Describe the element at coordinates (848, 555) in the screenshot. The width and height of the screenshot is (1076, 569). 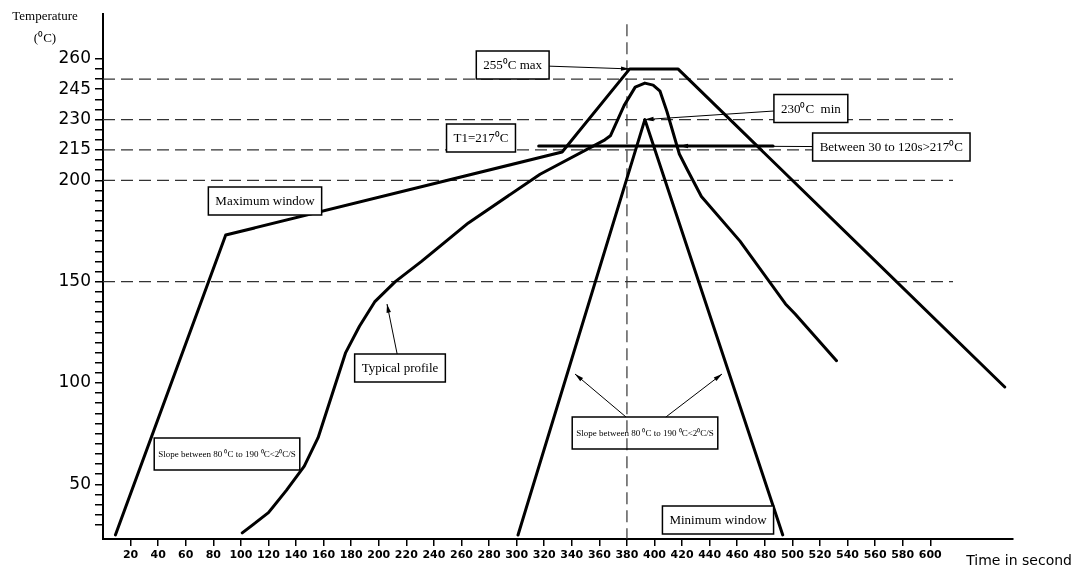
I see `x-tick-label: 540` at that location.